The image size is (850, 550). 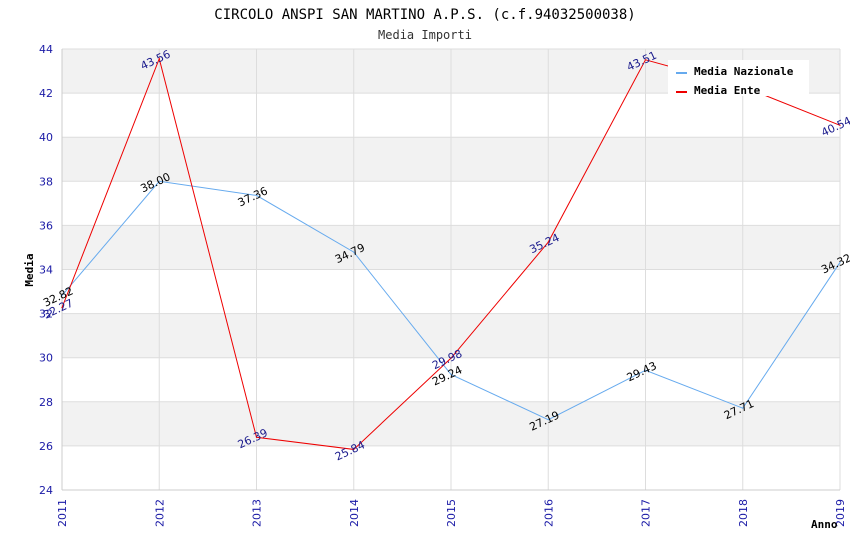 What do you see at coordinates (46, 181) in the screenshot?
I see `y-tick-label: 38` at bounding box center [46, 181].